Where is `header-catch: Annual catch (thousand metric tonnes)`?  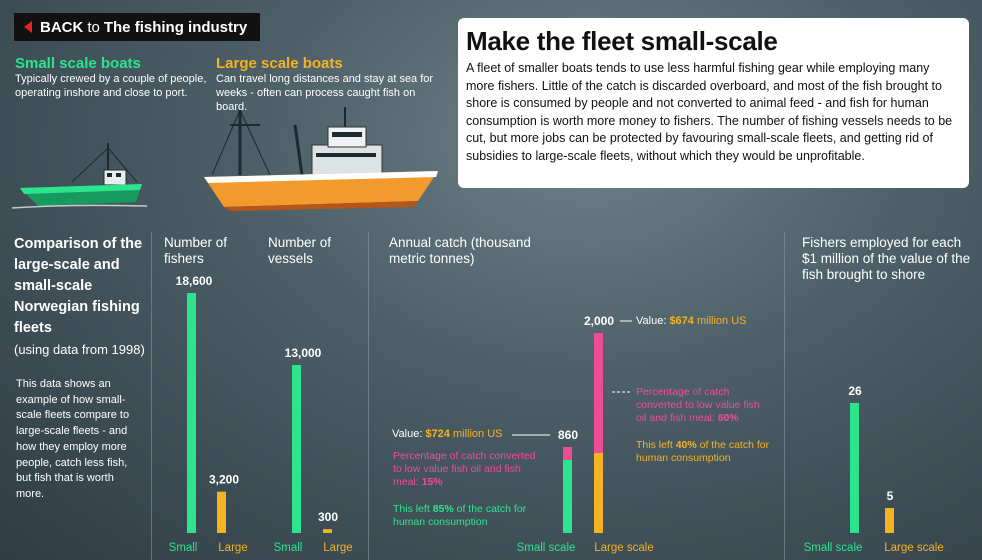 header-catch: Annual catch (thousand metric tonnes) is located at coordinates (460, 250).